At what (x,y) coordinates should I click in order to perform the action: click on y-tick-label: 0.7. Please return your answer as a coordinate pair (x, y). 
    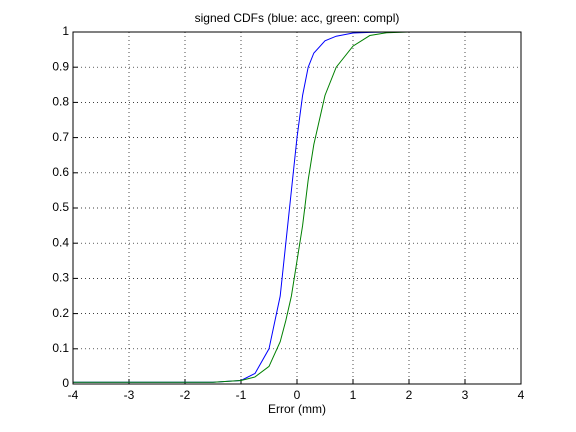
    Looking at the image, I should click on (60, 137).